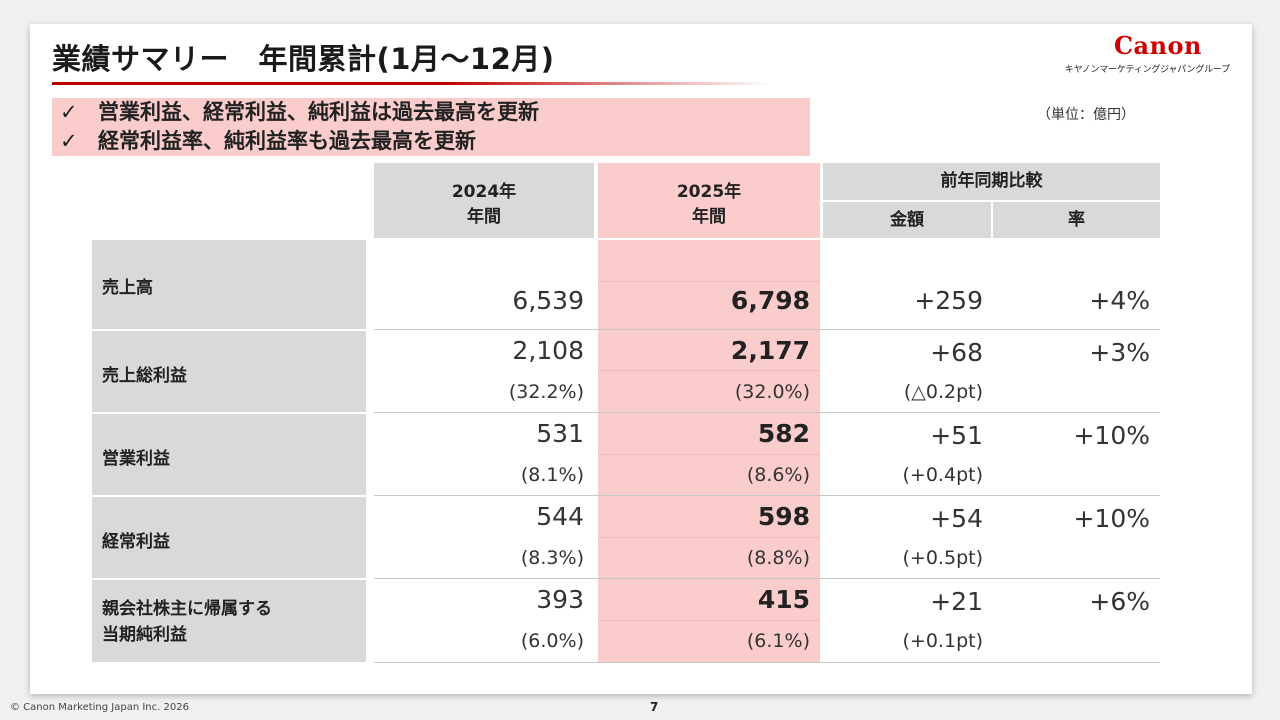 This screenshot has height=720, width=1280. What do you see at coordinates (552, 558) in the screenshot?
I see `margin-2024: (8.3%)` at bounding box center [552, 558].